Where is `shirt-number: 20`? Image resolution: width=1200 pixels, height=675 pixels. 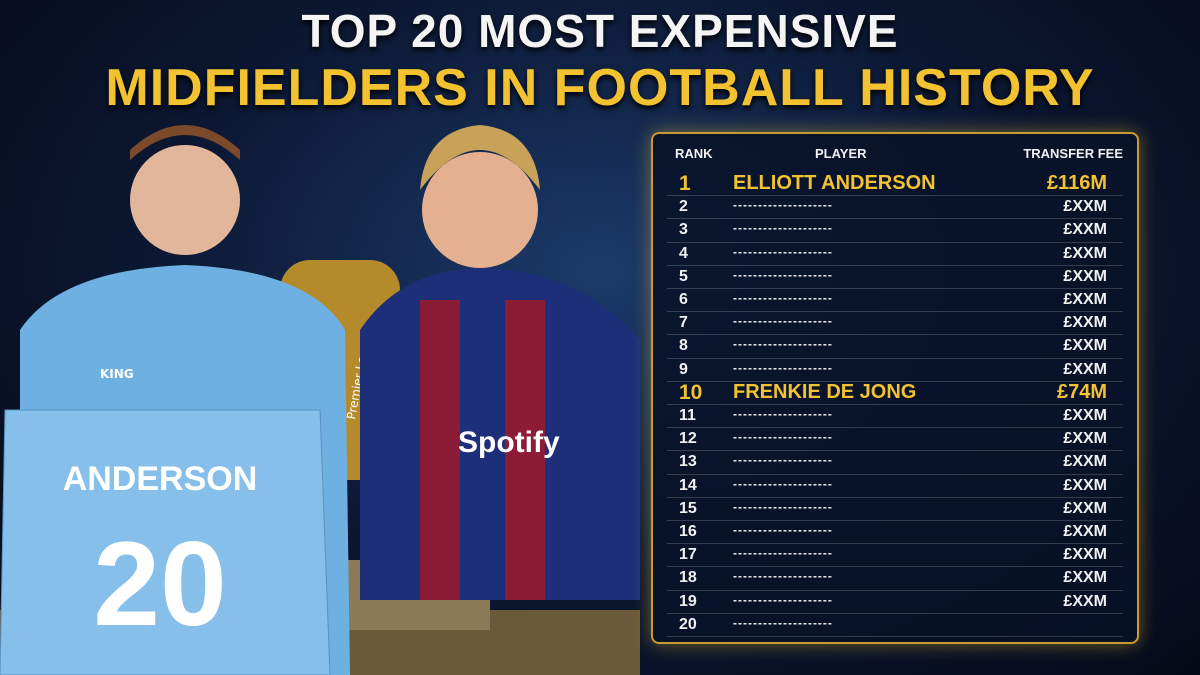
shirt-number: 20 is located at coordinates (159, 584).